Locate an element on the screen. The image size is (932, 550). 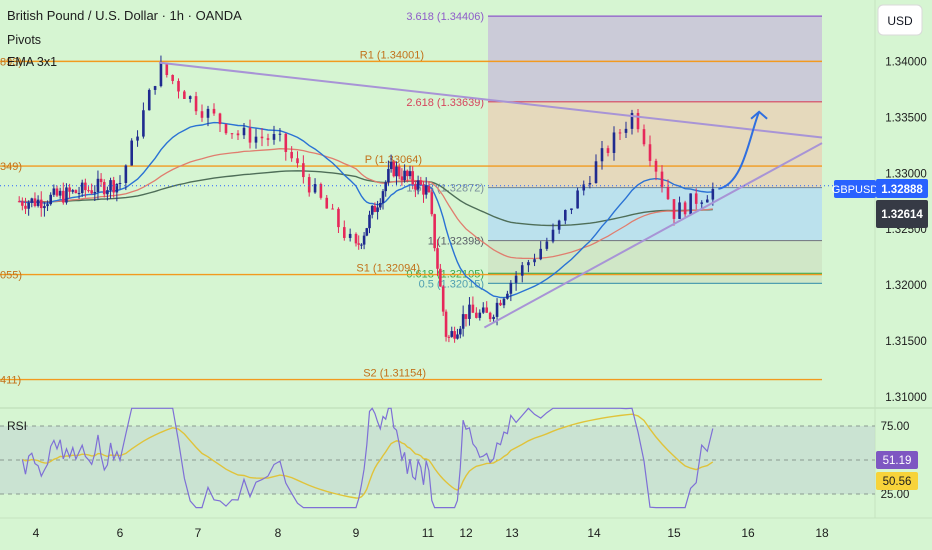
price-tick-label: 1.31000 is located at coordinates (906, 398).